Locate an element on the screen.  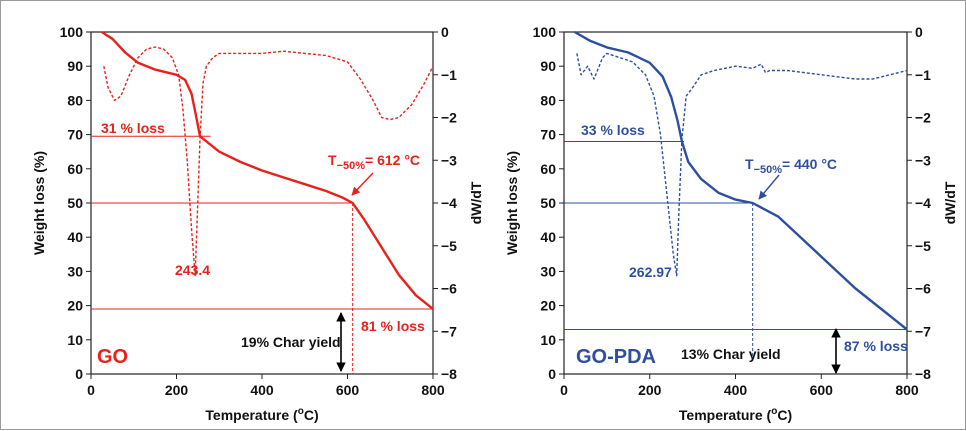
peak-label: 243.4 is located at coordinates (192, 270).